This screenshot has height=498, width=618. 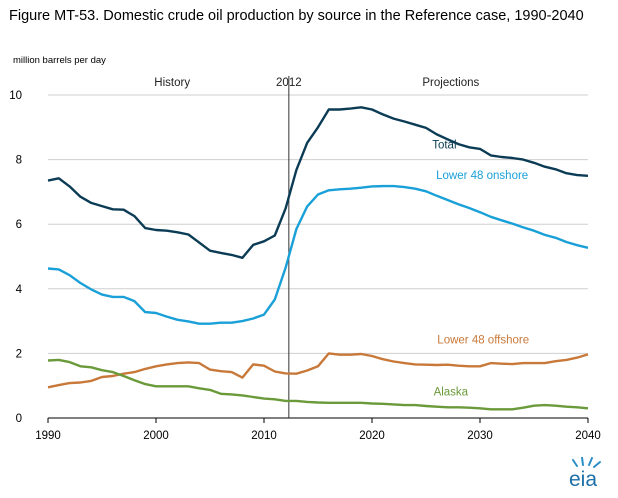 I want to click on x-tick-label: 1990, so click(x=48, y=436).